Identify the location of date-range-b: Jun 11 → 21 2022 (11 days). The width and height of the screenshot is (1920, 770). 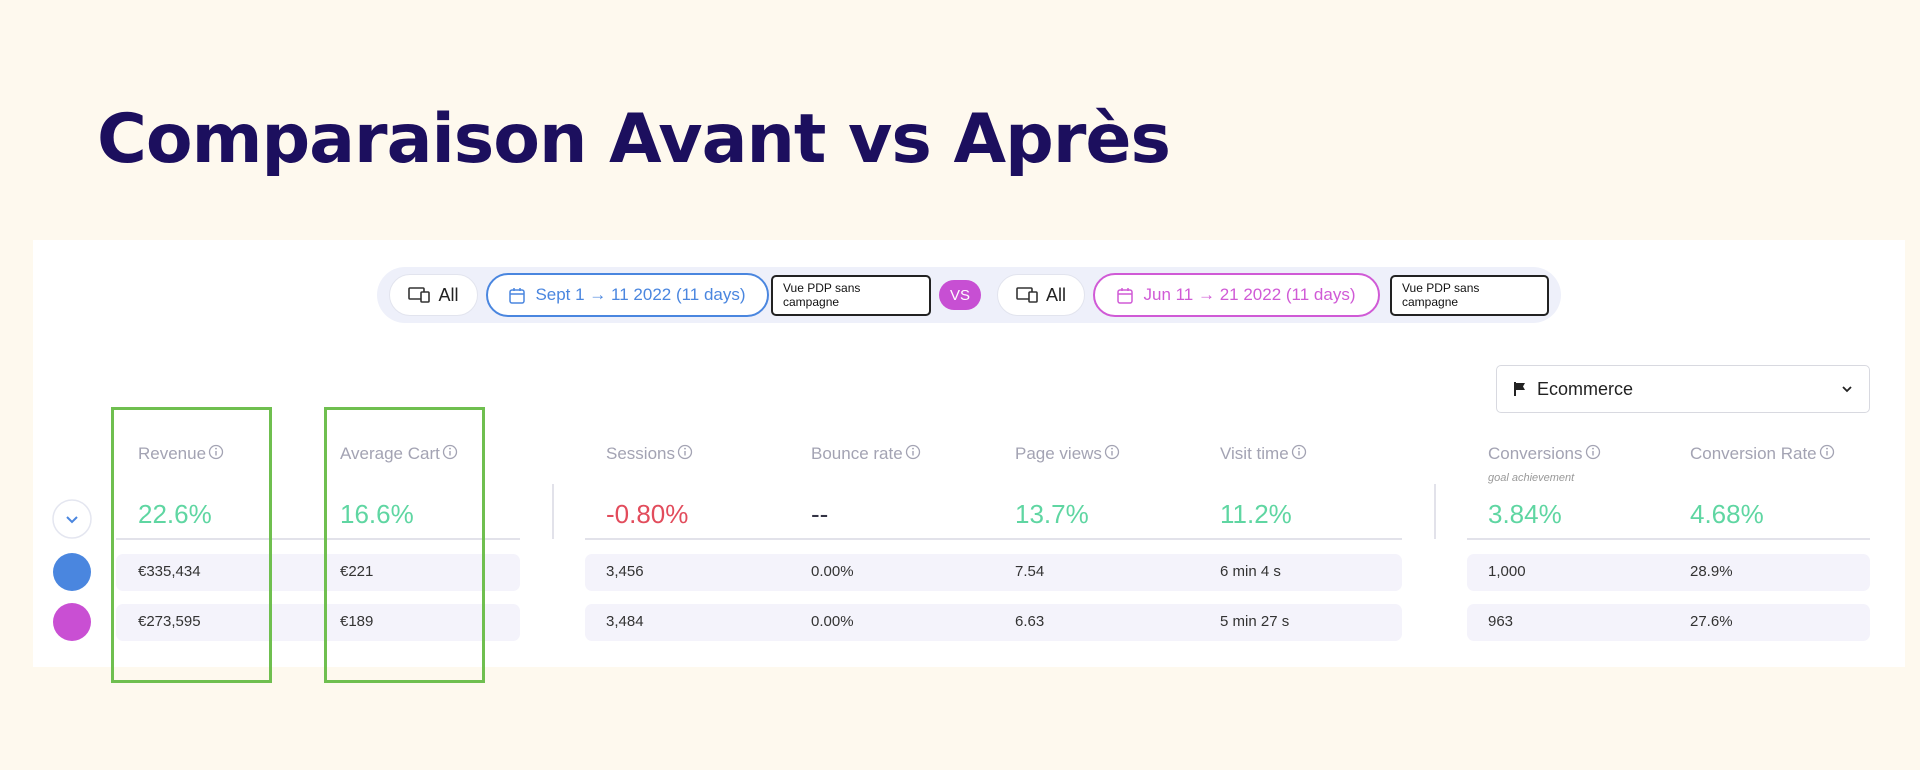
(1236, 295).